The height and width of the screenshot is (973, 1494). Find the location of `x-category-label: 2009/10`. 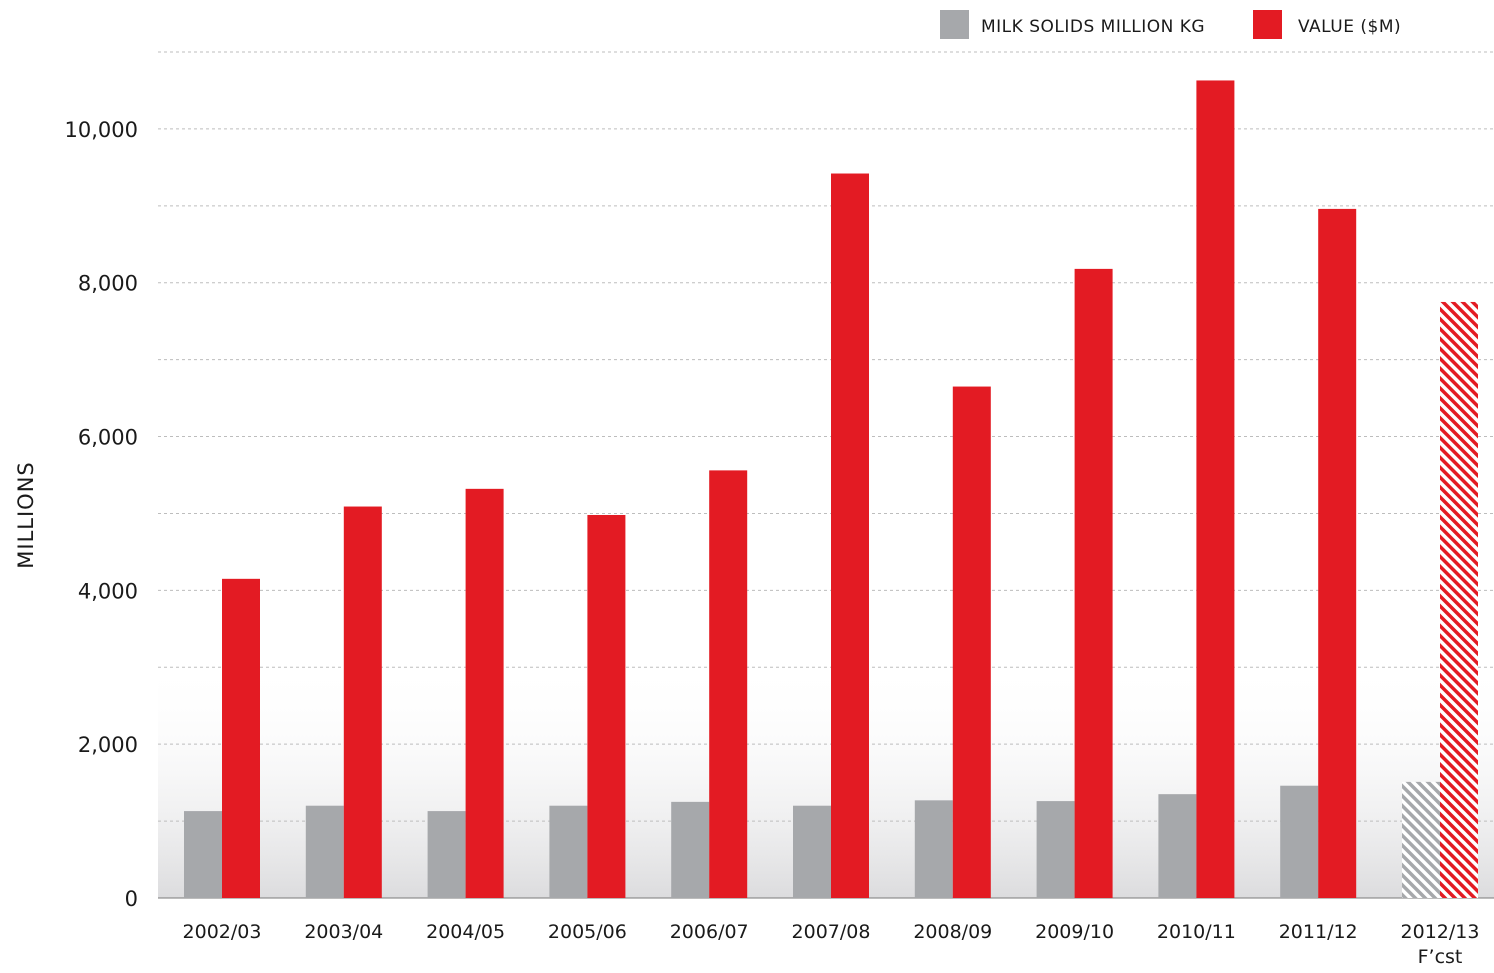

x-category-label: 2009/10 is located at coordinates (1074, 932).